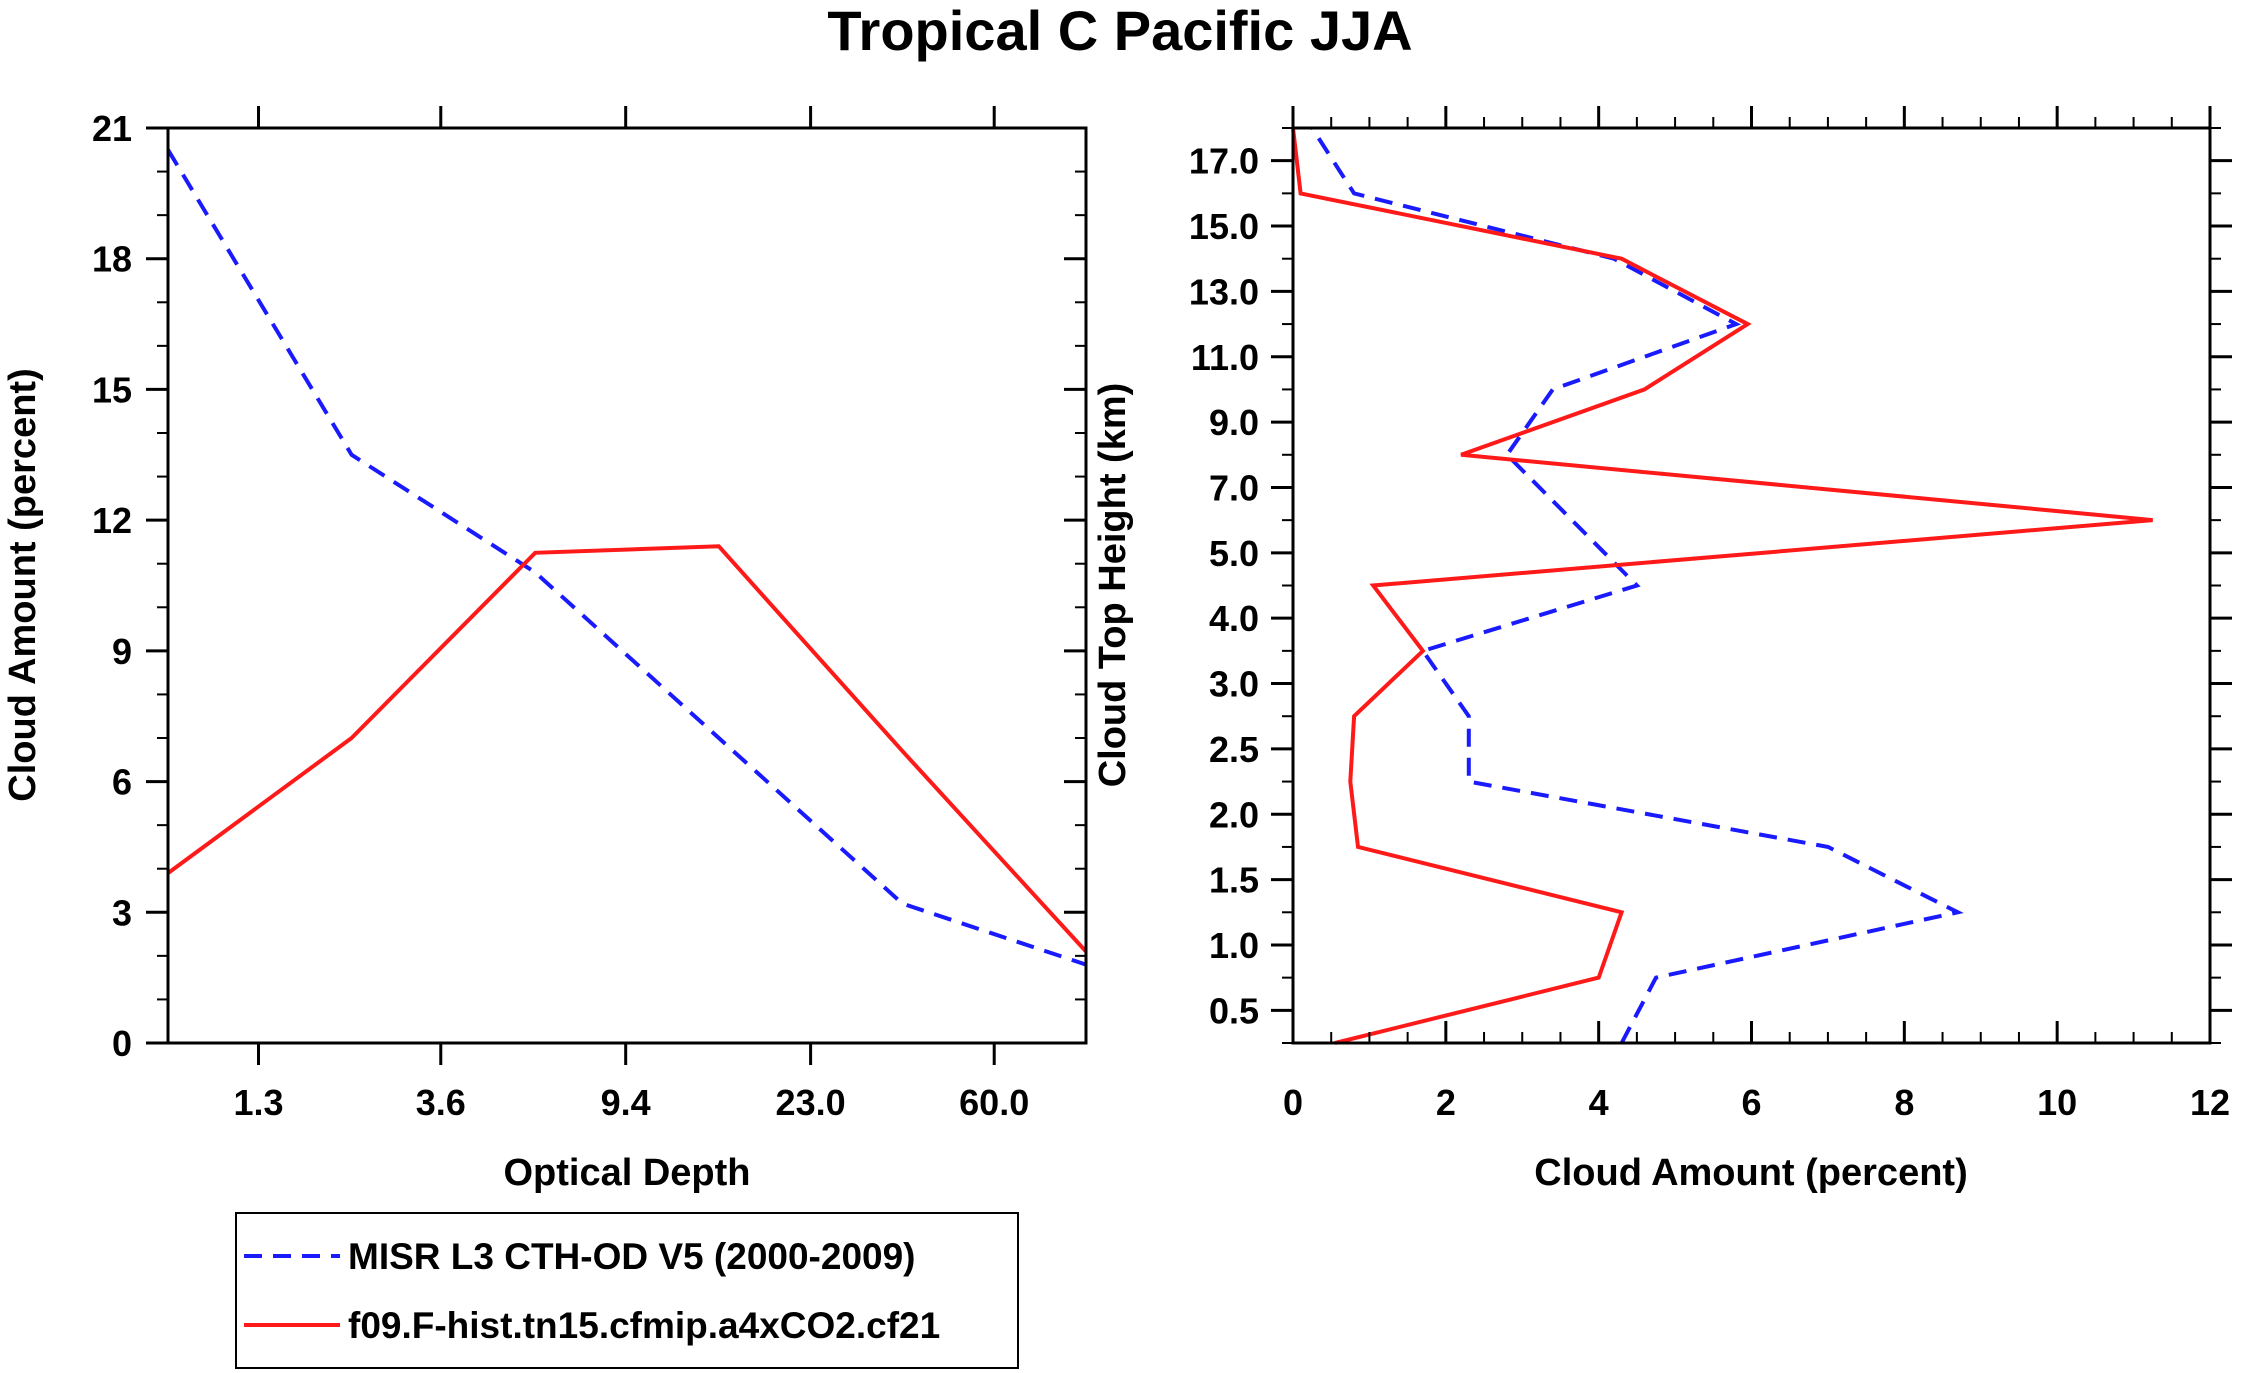 This screenshot has height=1373, width=2241. Describe the element at coordinates (23, 584) in the screenshot. I see `left-y-axis-label: Cloud Amount (percent)` at that location.